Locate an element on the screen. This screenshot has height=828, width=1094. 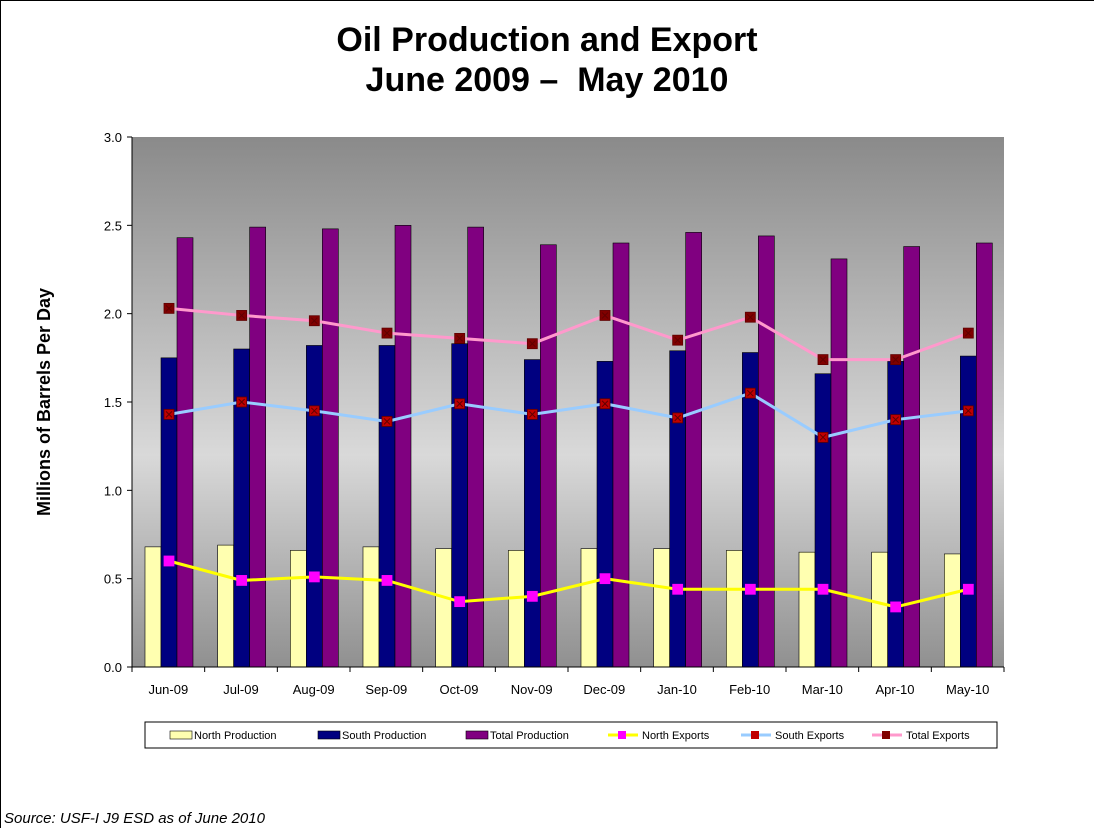
x-tick-label: Dec-09 is located at coordinates (604, 689).